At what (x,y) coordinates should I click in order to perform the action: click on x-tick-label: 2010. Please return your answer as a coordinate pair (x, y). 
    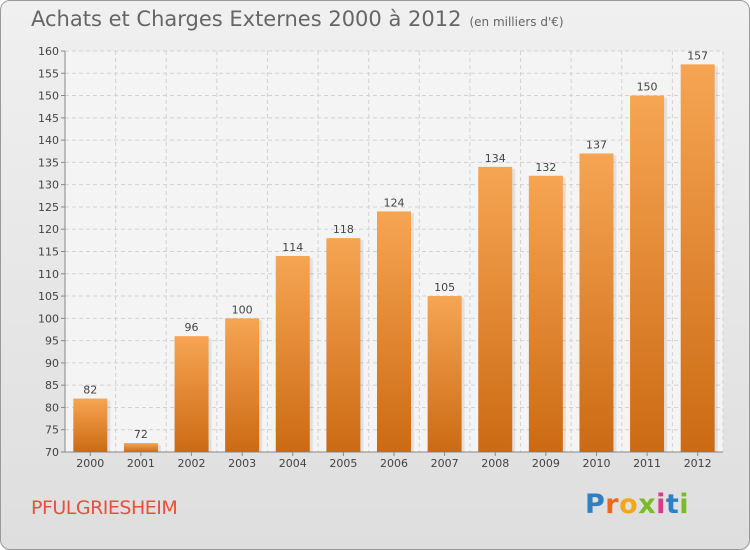
    Looking at the image, I should click on (596, 463).